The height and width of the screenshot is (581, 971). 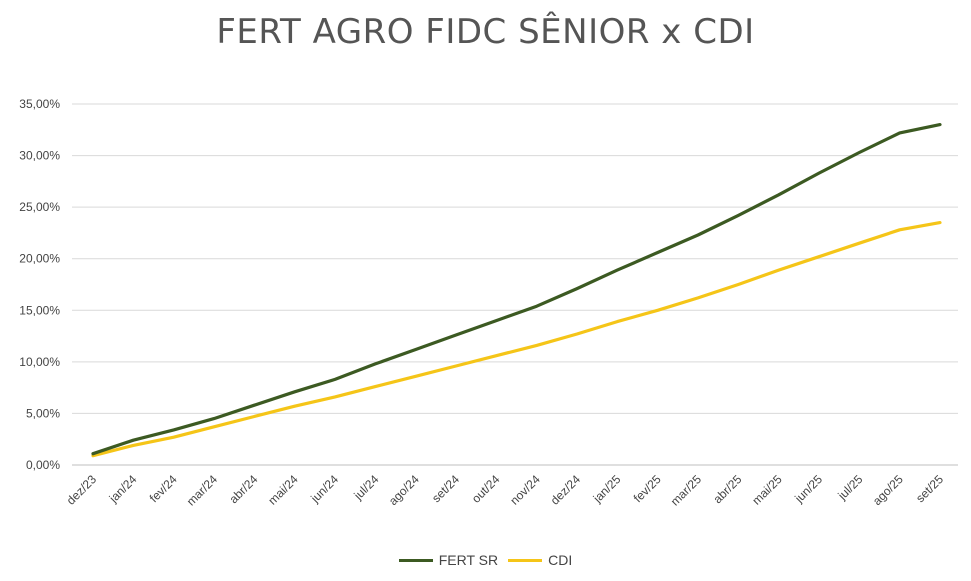 I want to click on x-tick-label: jul/24, so click(x=366, y=487).